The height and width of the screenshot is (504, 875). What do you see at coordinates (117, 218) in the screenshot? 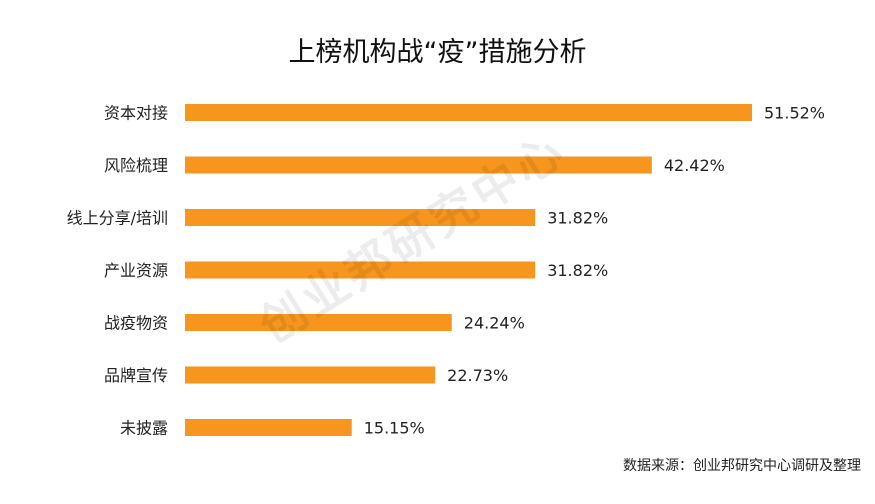
I see `category-label: 线上分享/培训` at bounding box center [117, 218].